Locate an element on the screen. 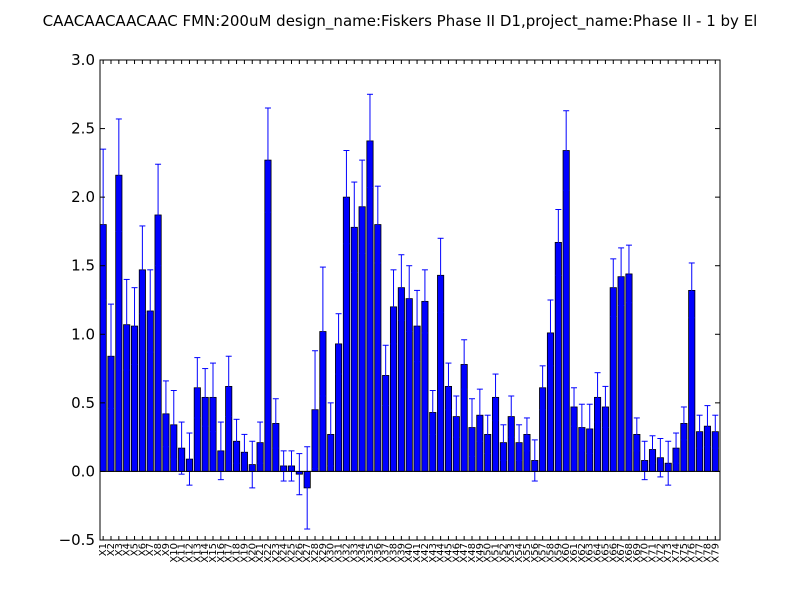  error-bar-X15 is located at coordinates (213, 397).